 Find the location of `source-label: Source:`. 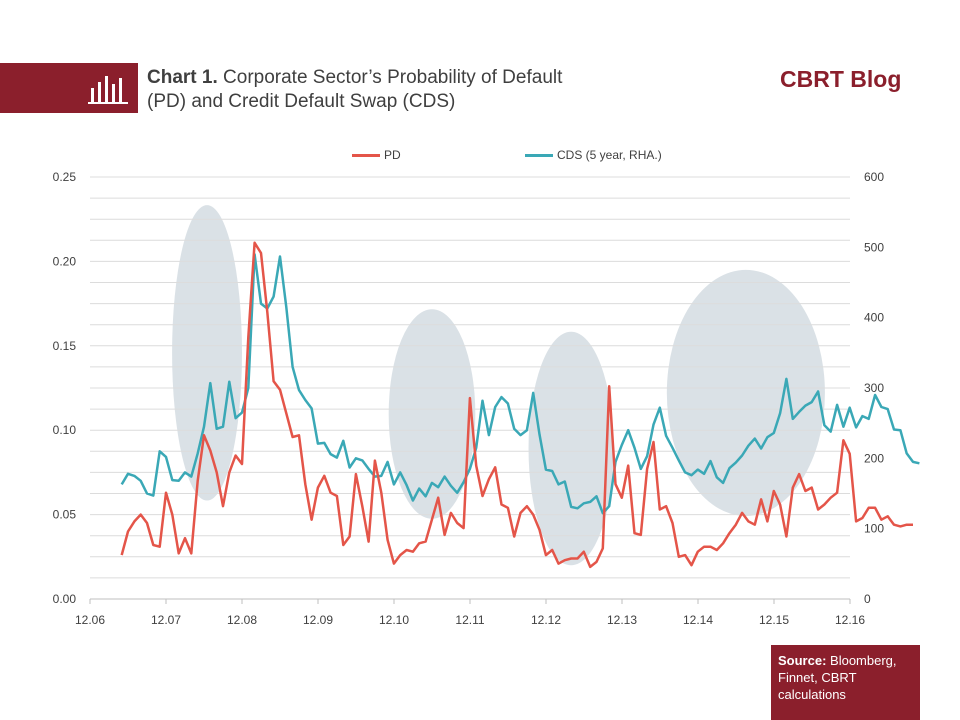

source-label: Source: is located at coordinates (802, 660).